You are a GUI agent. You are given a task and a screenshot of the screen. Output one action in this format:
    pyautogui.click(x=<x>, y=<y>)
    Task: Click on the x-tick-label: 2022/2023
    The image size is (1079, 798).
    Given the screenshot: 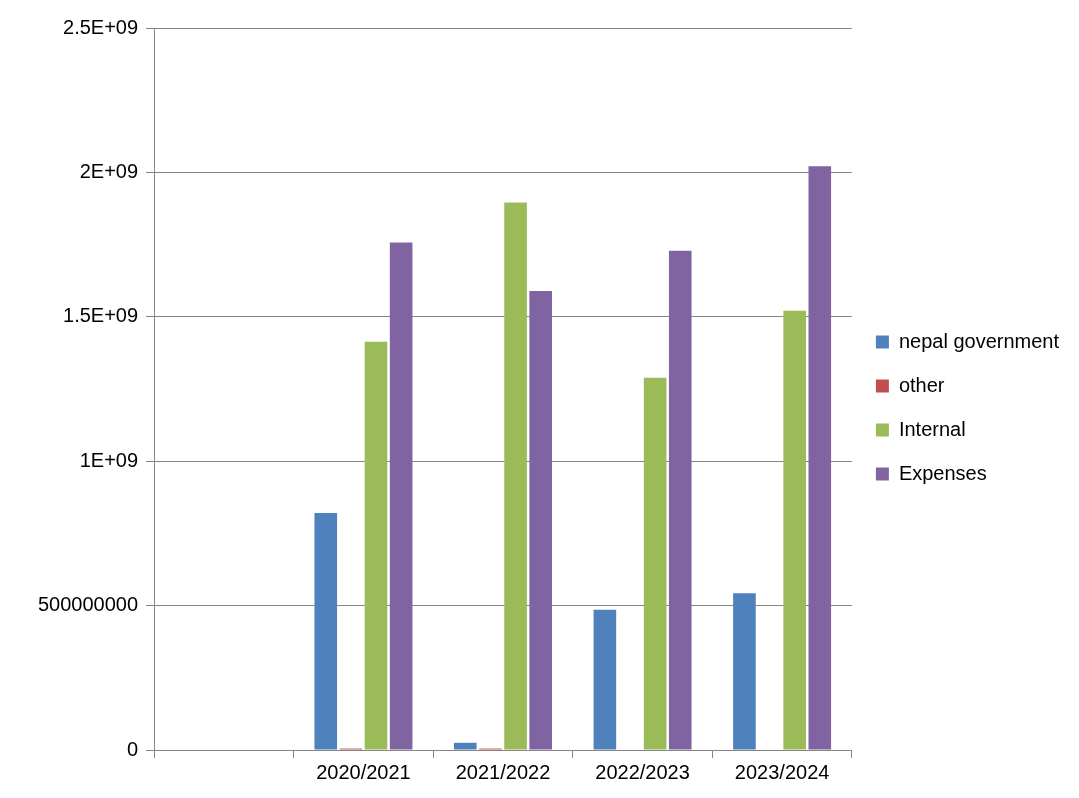 What is the action you would take?
    pyautogui.click(x=642, y=771)
    